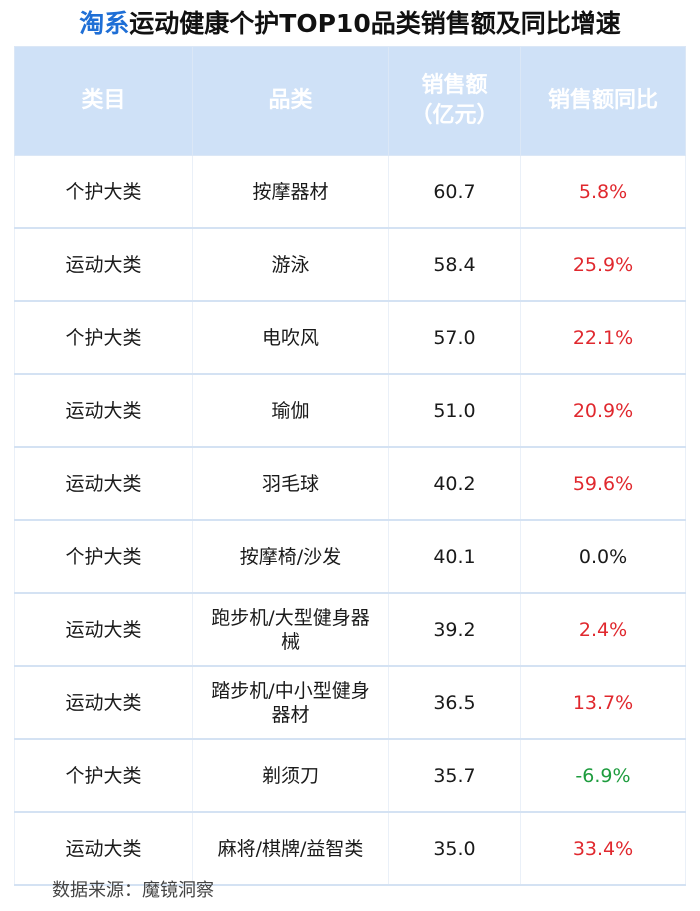 This screenshot has width=700, height=911. What do you see at coordinates (290, 192) in the screenshot?
I see `cell-product: 按摩器材` at bounding box center [290, 192].